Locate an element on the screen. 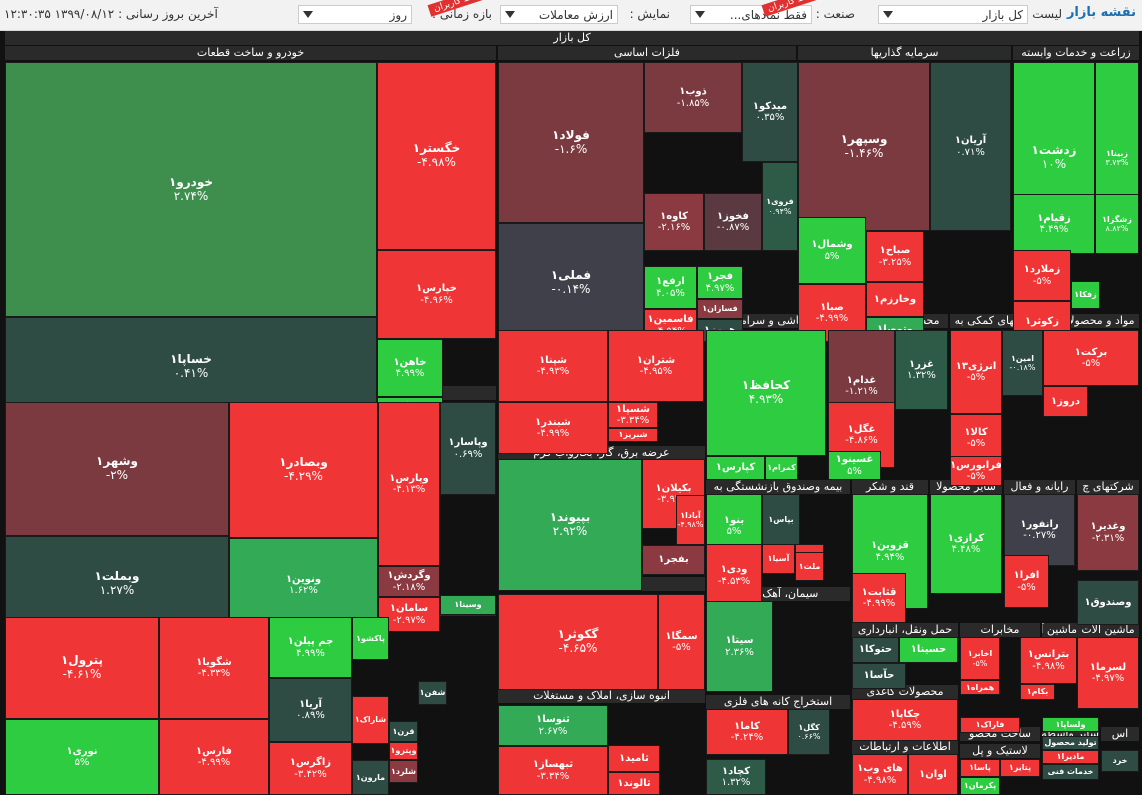 The image size is (1142, 795). stock-tile: فارس۱ -۴.۹۹% is located at coordinates (214, 757).